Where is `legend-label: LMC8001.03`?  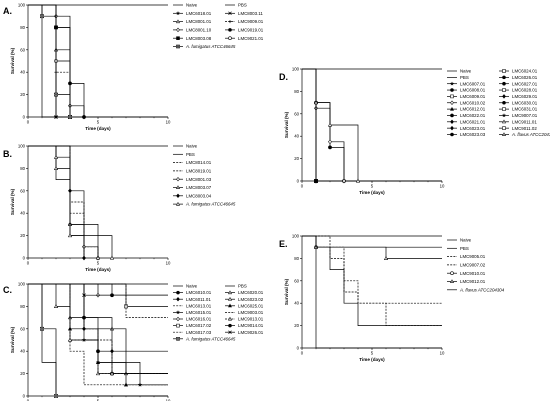 legend-label: LMC8001.03 is located at coordinates (199, 179).